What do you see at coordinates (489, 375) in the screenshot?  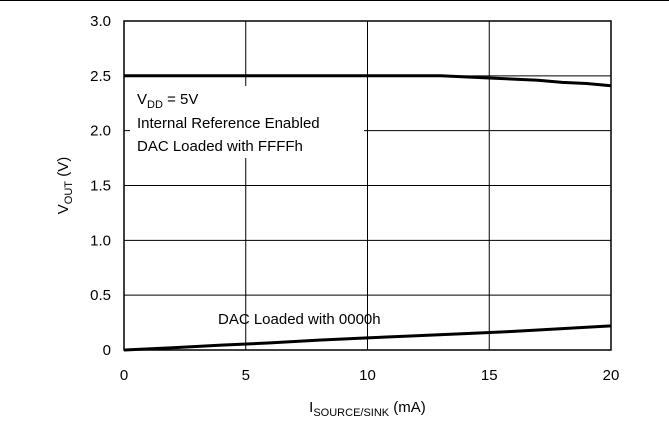 I see `x-tick-label: 15` at bounding box center [489, 375].